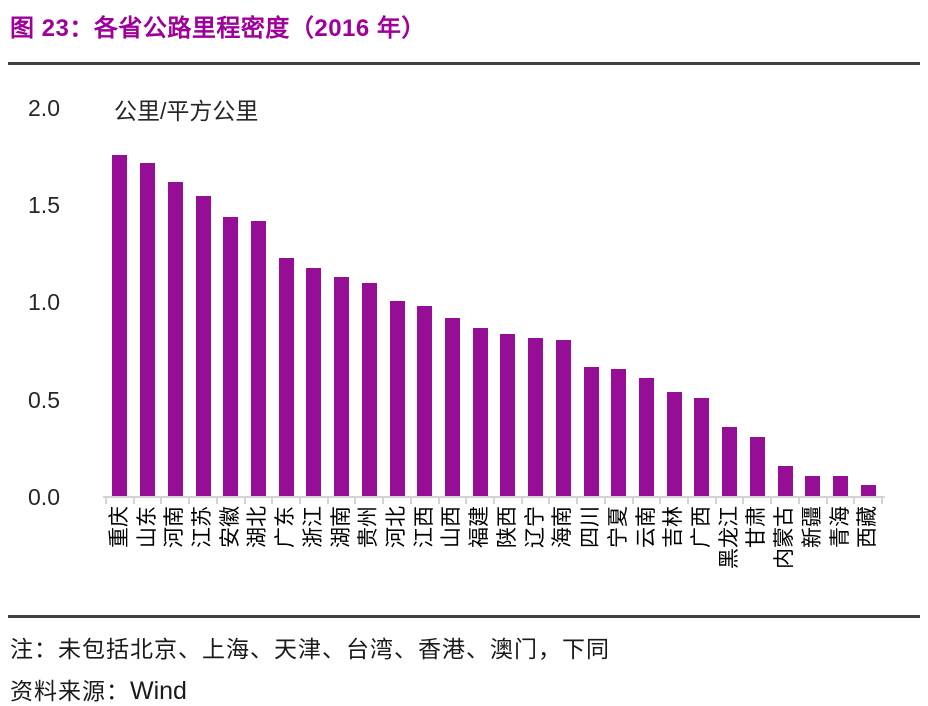 The height and width of the screenshot is (706, 928). What do you see at coordinates (757, 527) in the screenshot?
I see `x-label-23: 甘肃` at bounding box center [757, 527].